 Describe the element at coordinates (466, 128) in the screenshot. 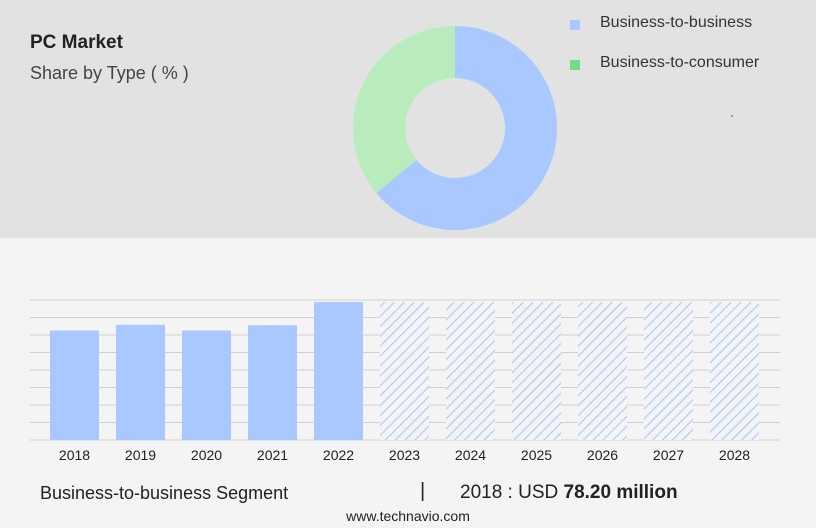

I see `donut-slice-b2b` at that location.